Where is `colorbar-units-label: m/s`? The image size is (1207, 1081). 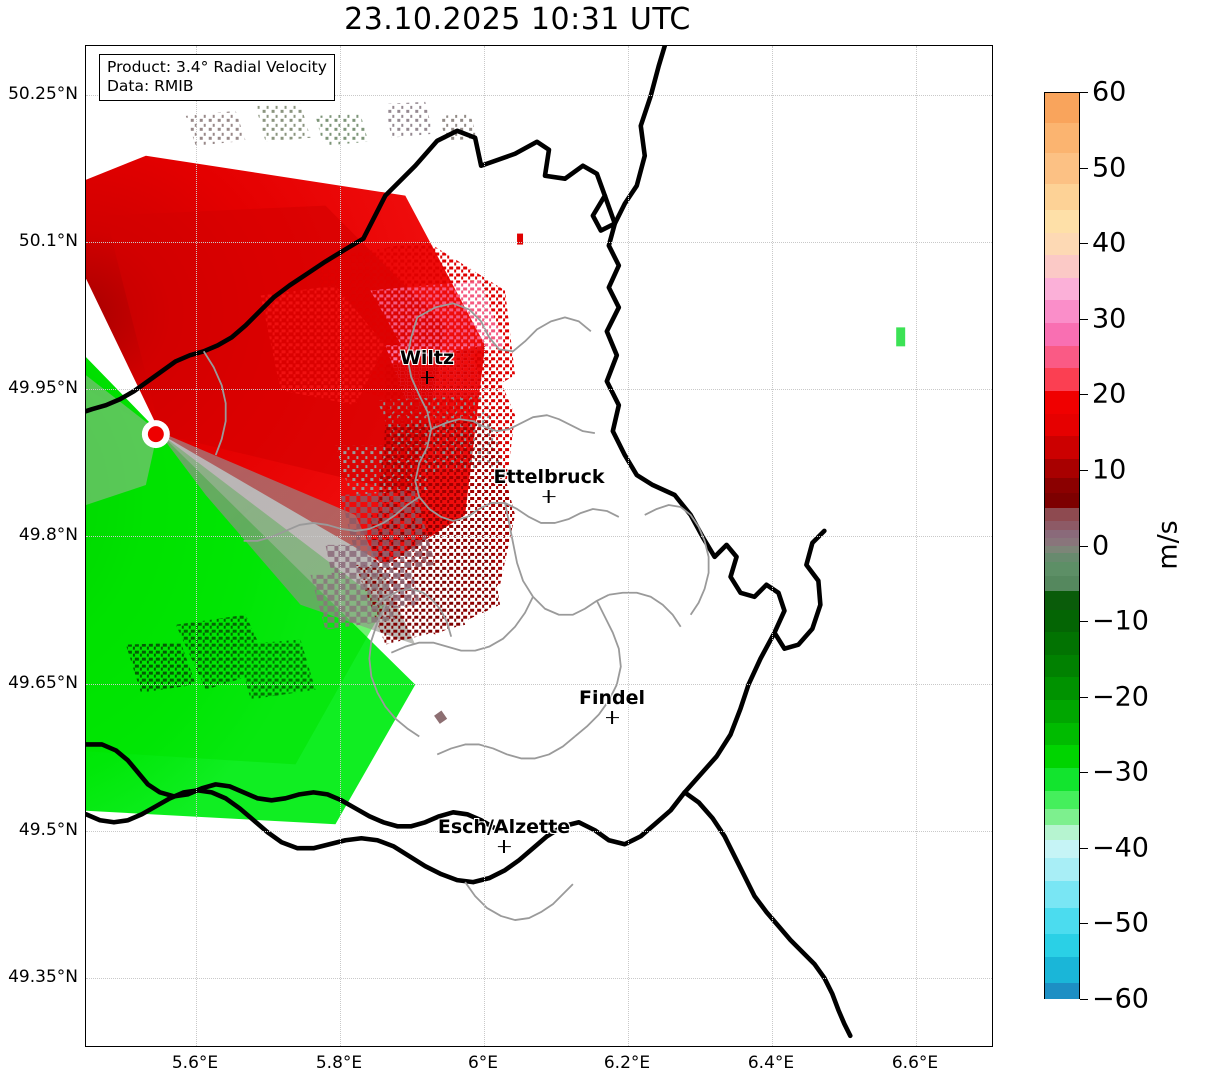 colorbar-units-label: m/s is located at coordinates (1168, 545).